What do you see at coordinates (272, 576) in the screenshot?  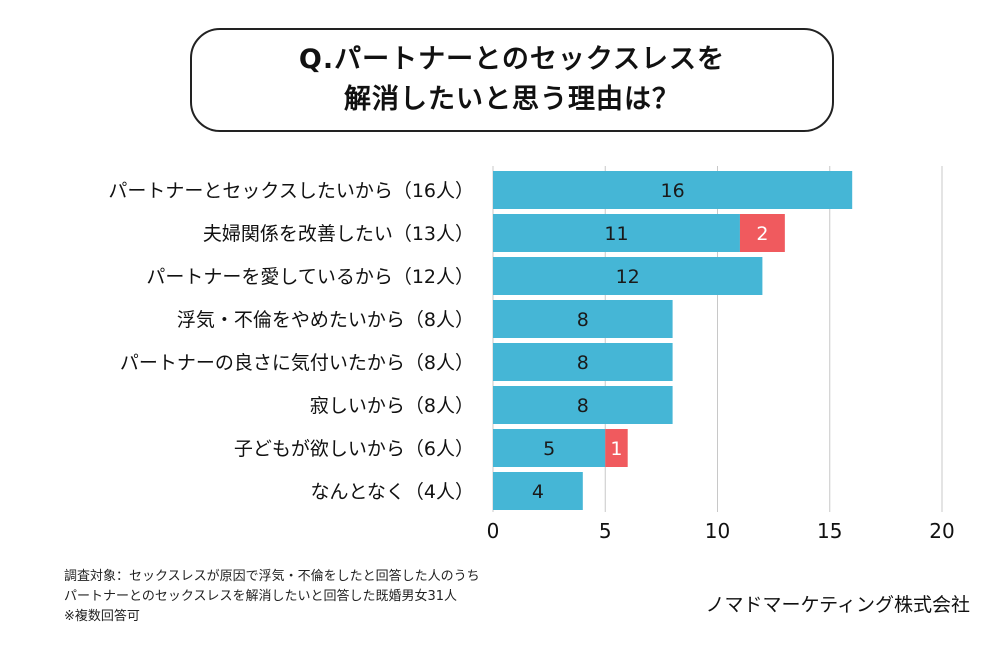 I see `notes-line-1: 調査対象：セックスレスが原因で浮気・不倫をしたと回答した人のうち` at bounding box center [272, 576].